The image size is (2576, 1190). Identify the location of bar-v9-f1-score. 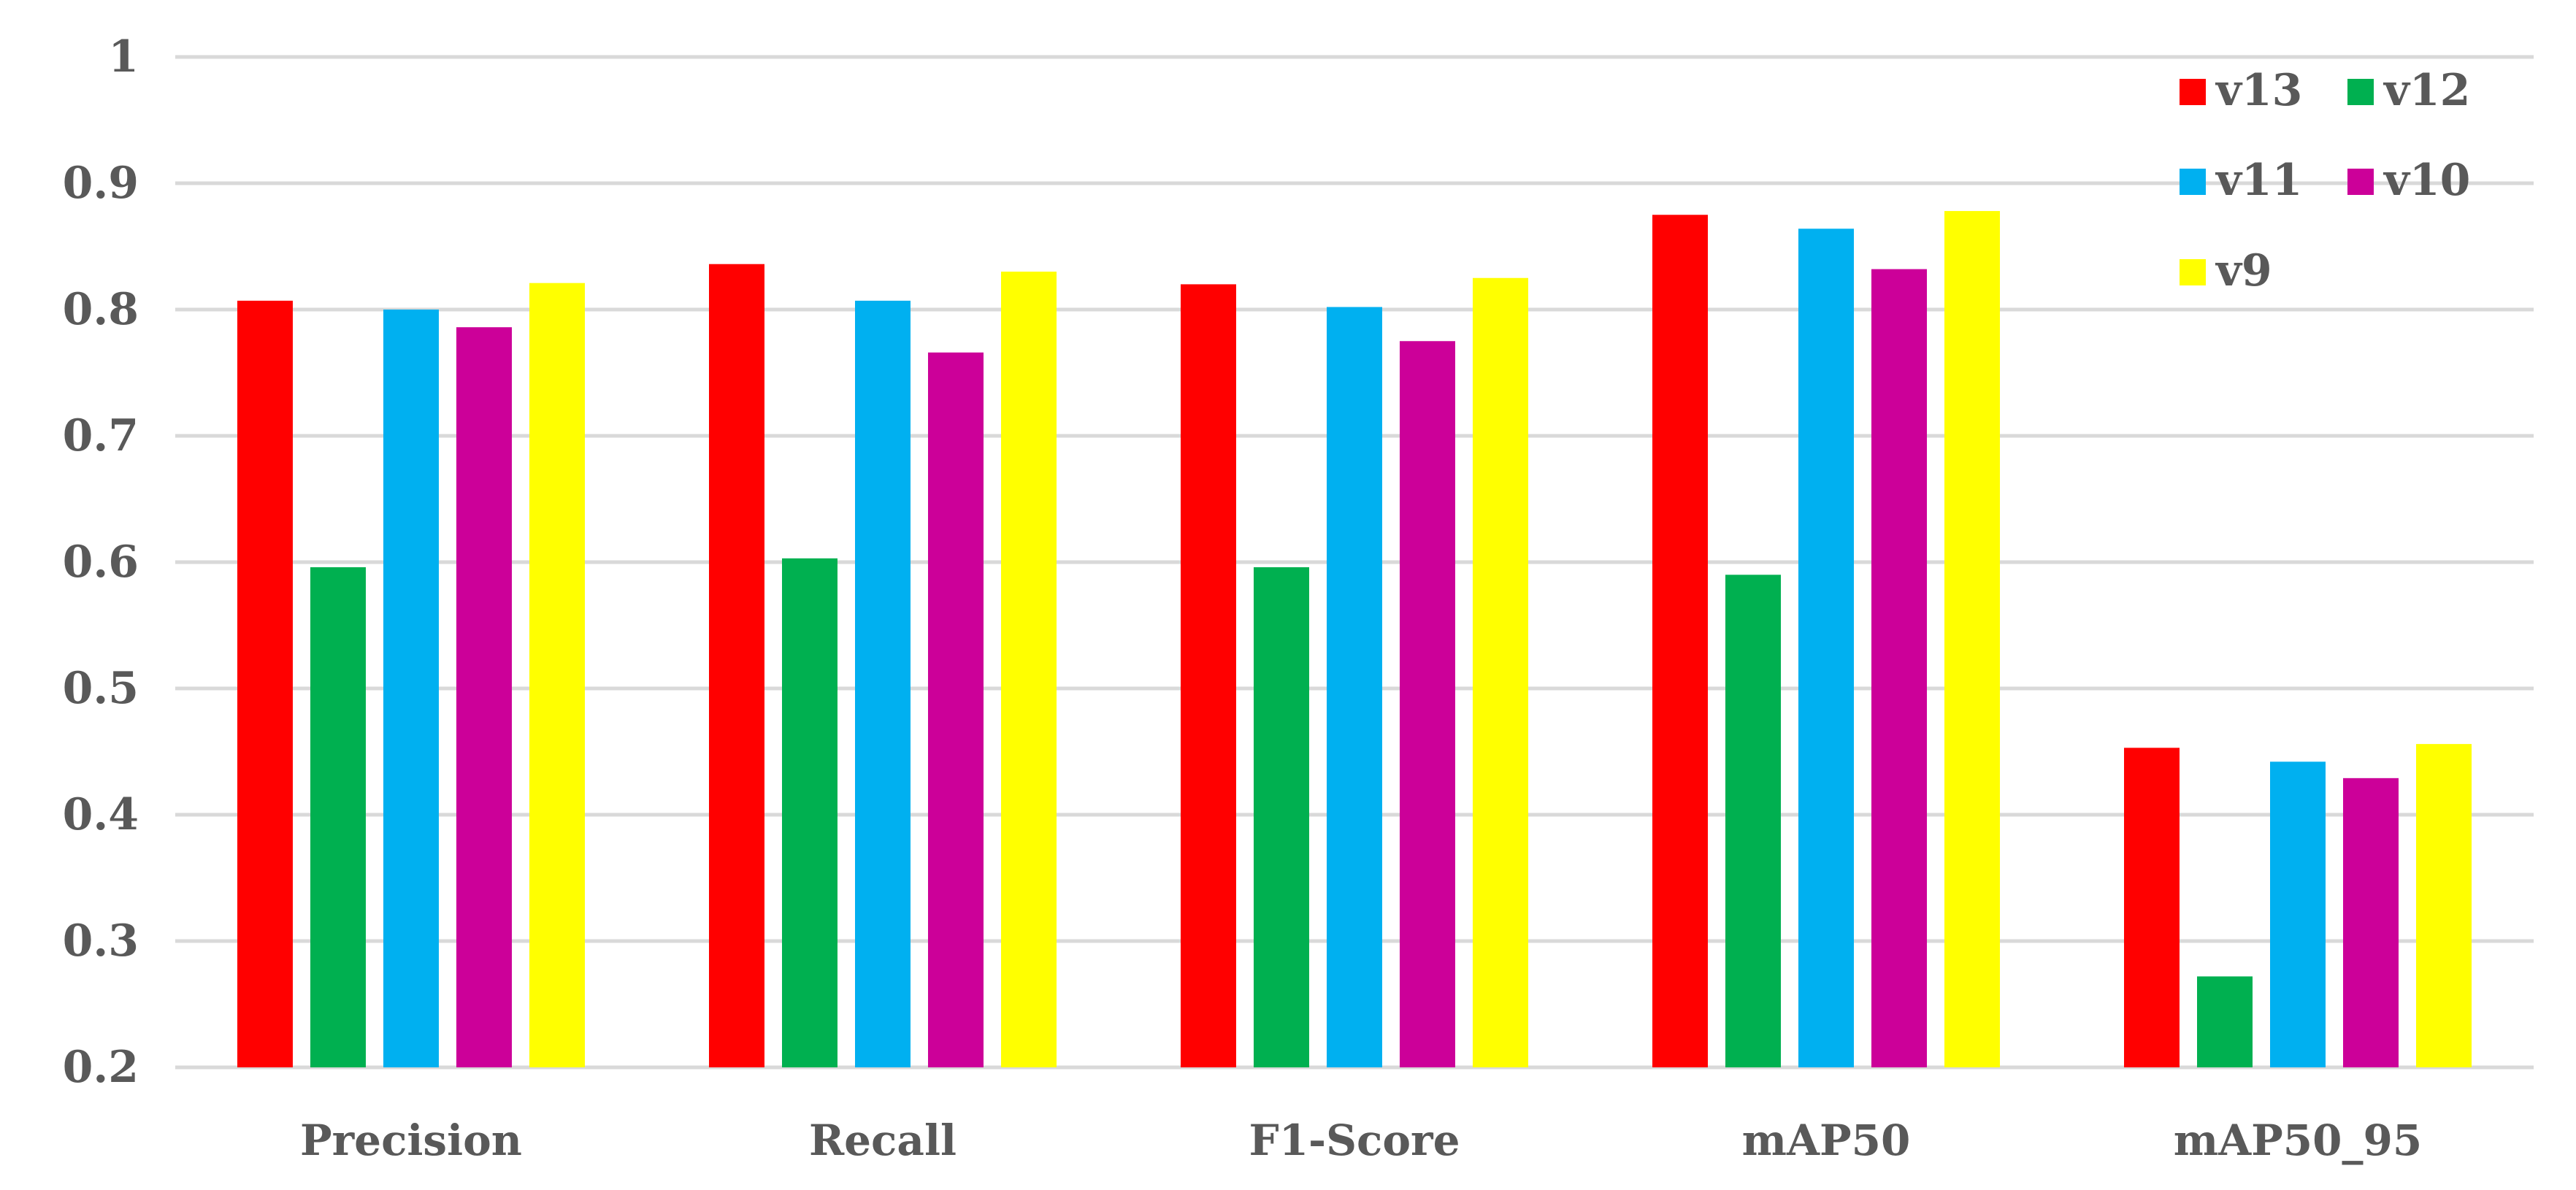
(1501, 672).